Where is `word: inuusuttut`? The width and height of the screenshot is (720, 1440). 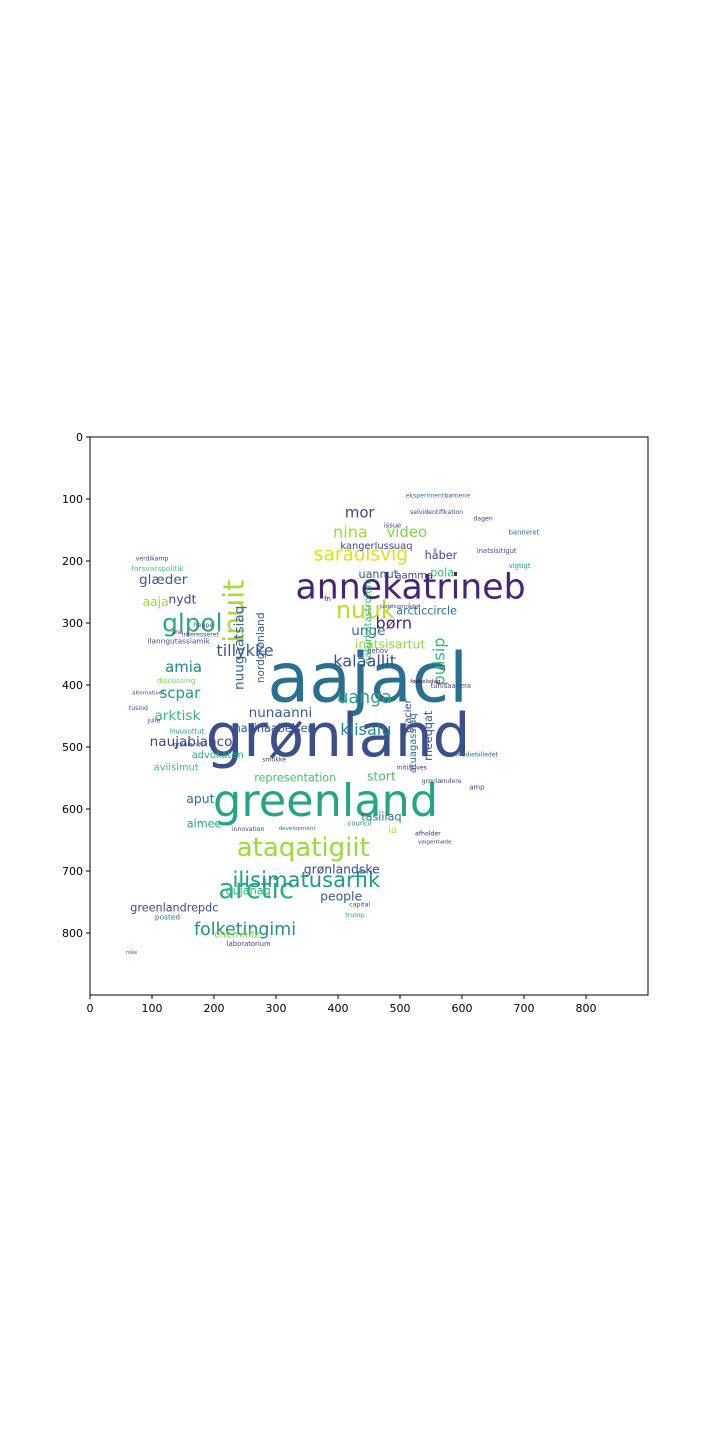
word: inuusuttut is located at coordinates (186, 732).